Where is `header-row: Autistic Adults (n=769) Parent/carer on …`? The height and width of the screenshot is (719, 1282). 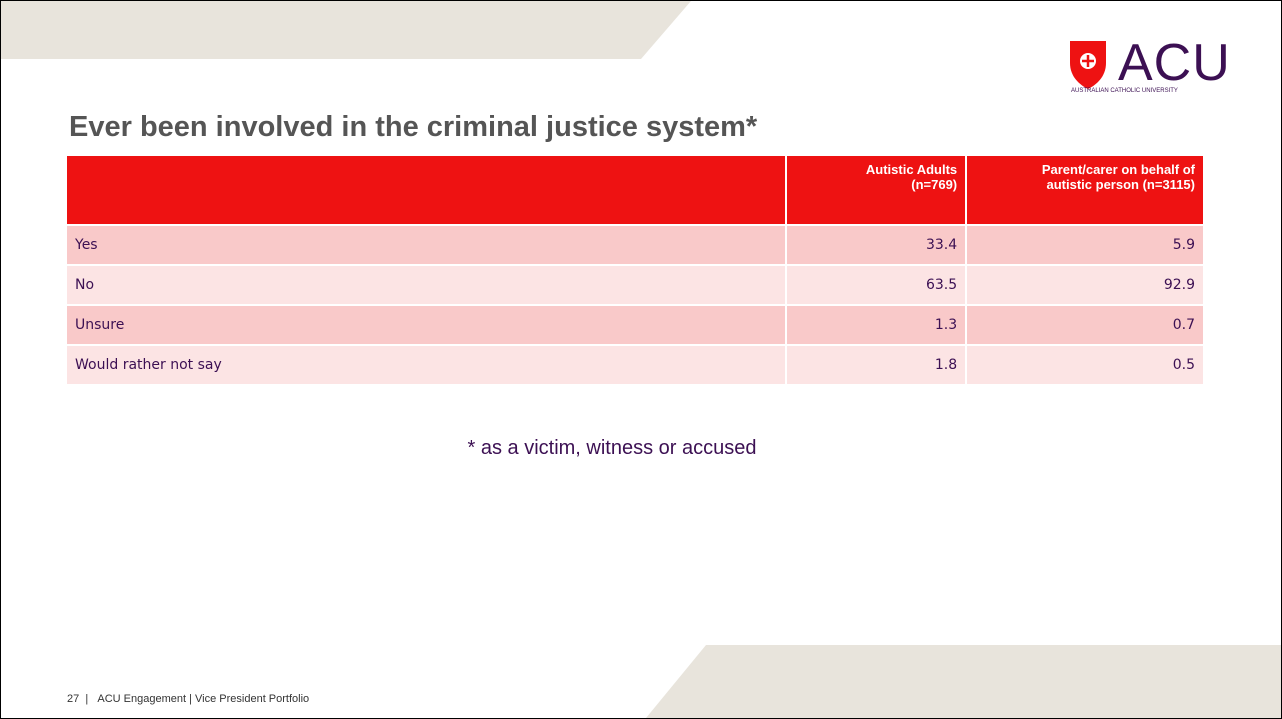
header-row: Autistic Adults (n=769) Parent/carer on … is located at coordinates (635, 190).